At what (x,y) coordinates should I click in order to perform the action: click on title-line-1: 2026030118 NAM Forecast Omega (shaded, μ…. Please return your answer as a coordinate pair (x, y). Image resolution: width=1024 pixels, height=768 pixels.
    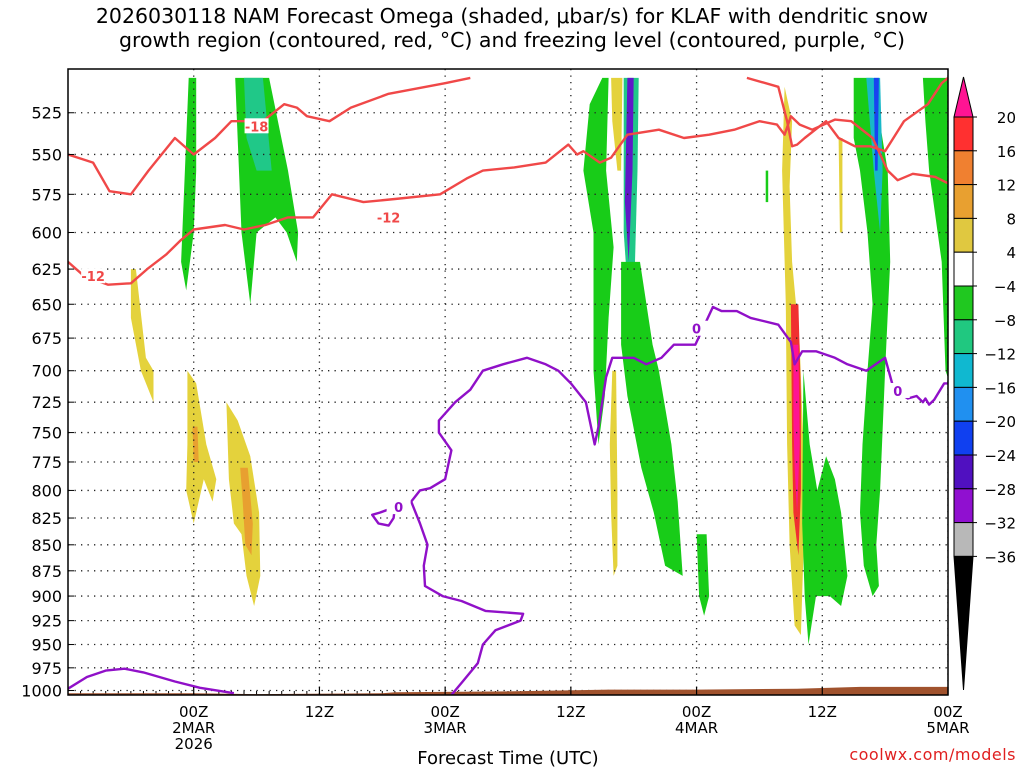
    Looking at the image, I should click on (512, 16).